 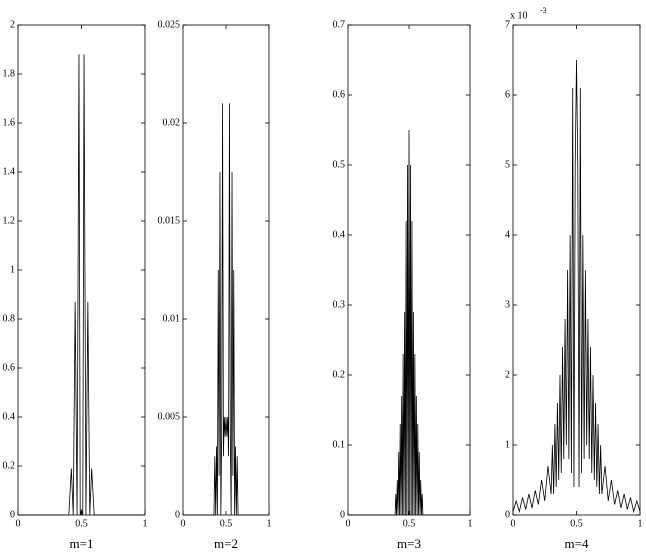 What do you see at coordinates (82, 543) in the screenshot?
I see `x-axis-label: m=1` at bounding box center [82, 543].